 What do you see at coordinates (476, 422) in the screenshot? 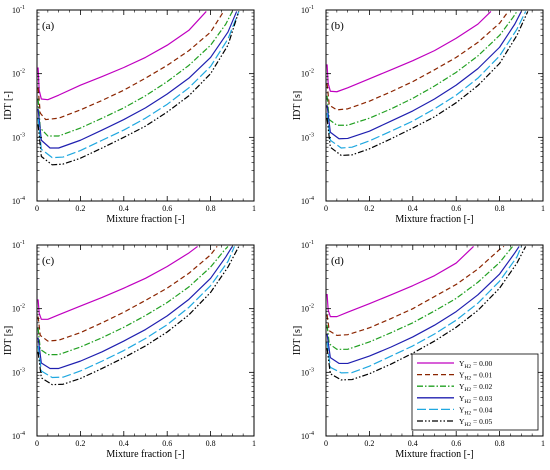
I see `legend-label: YH2 = 0.05` at bounding box center [476, 422].